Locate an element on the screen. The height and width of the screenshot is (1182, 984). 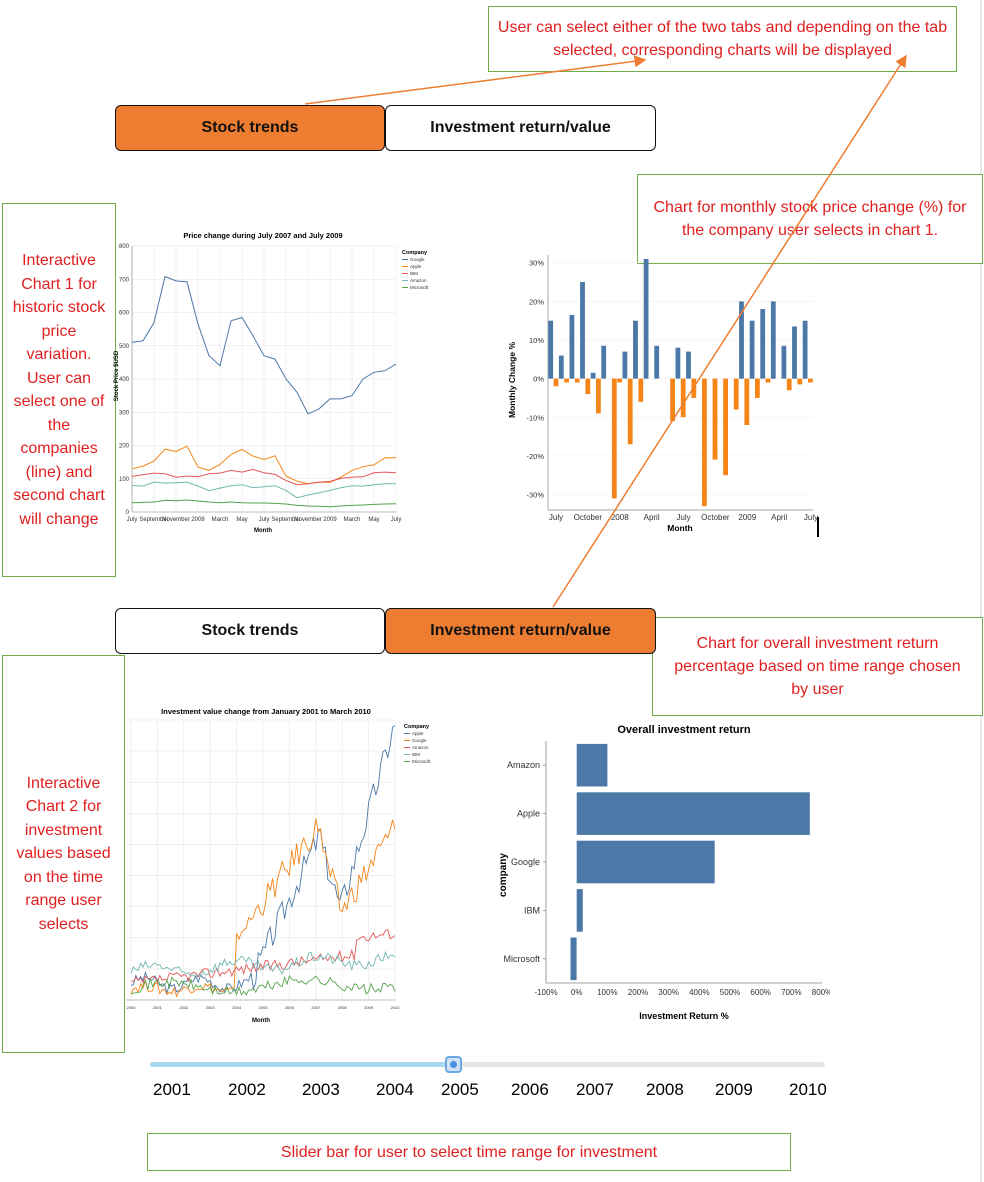
chart3-line-microsoft is located at coordinates (263, 985).